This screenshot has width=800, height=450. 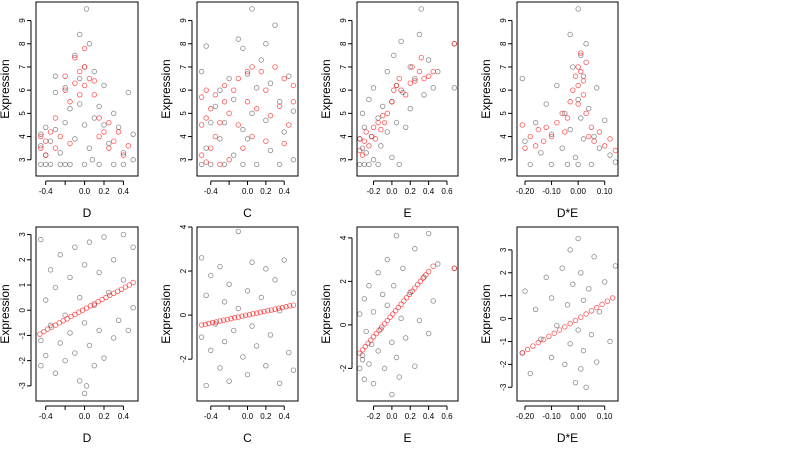 What do you see at coordinates (503, 318) in the screenshot?
I see `y-tick-label: 0` at bounding box center [503, 318].